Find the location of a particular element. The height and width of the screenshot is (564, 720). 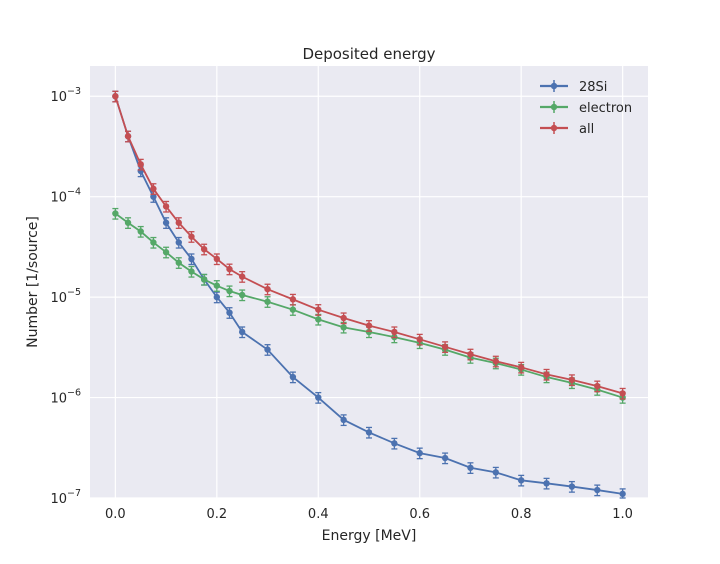

legend-label-28si: 28Si is located at coordinates (593, 87).